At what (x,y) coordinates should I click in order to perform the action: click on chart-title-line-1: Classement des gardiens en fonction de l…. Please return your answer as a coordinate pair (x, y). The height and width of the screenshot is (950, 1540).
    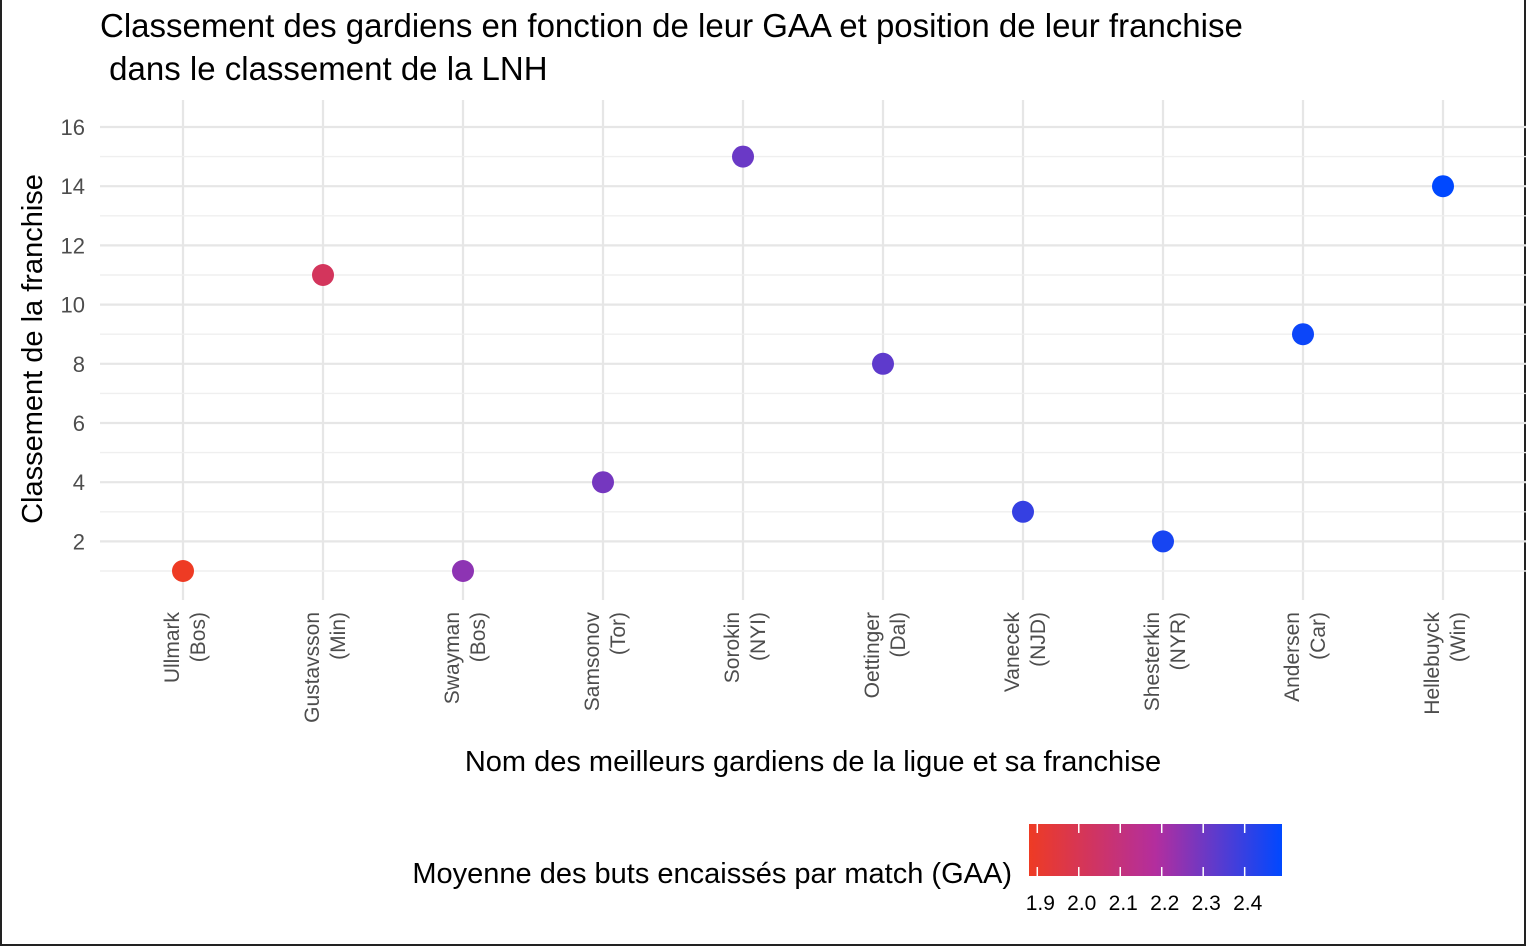
    Looking at the image, I should click on (671, 25).